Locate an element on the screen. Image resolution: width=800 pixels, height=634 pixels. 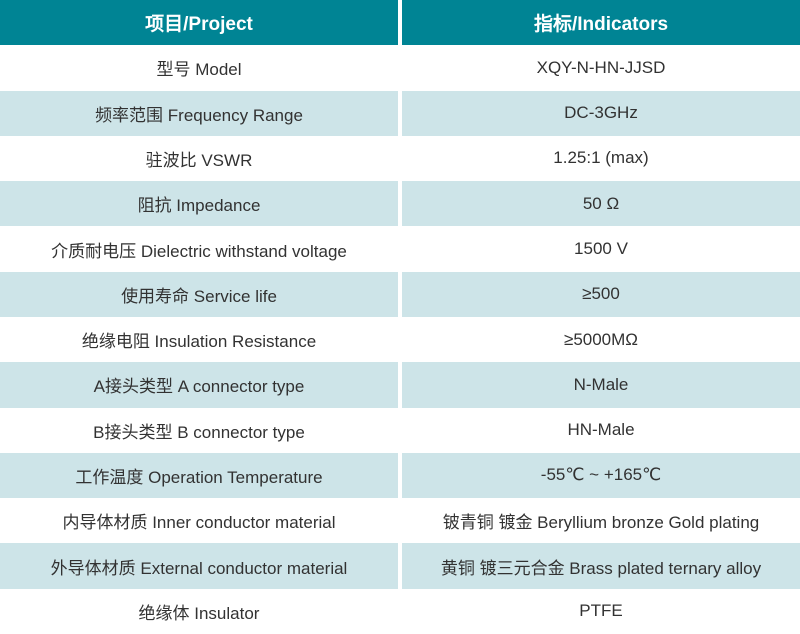
project-cell: A接头类型 A connector type is located at coordinates (199, 385).